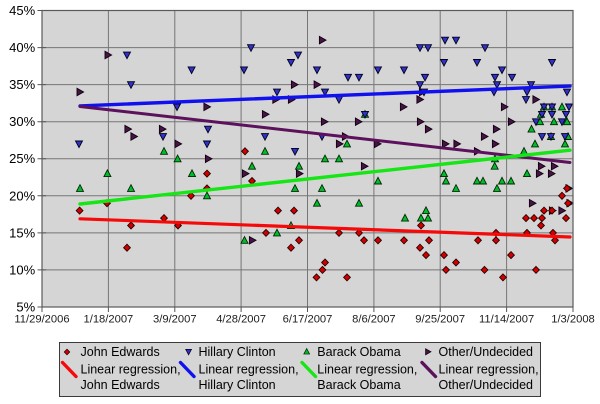 This screenshot has height=404, width=600. Describe the element at coordinates (241, 320) in the screenshot. I see `svg-text: 4/28/2007` at that location.